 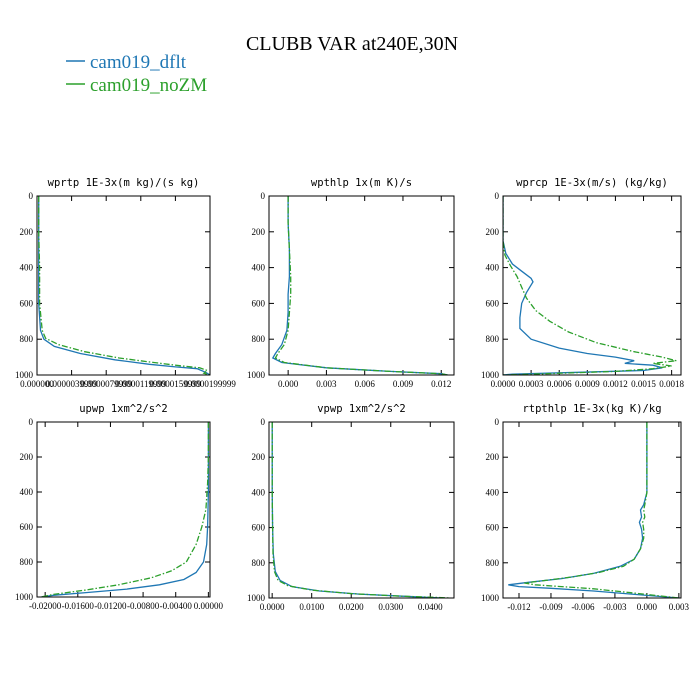 I want to click on x-tick-label: 0.000000, so click(x=37, y=384).